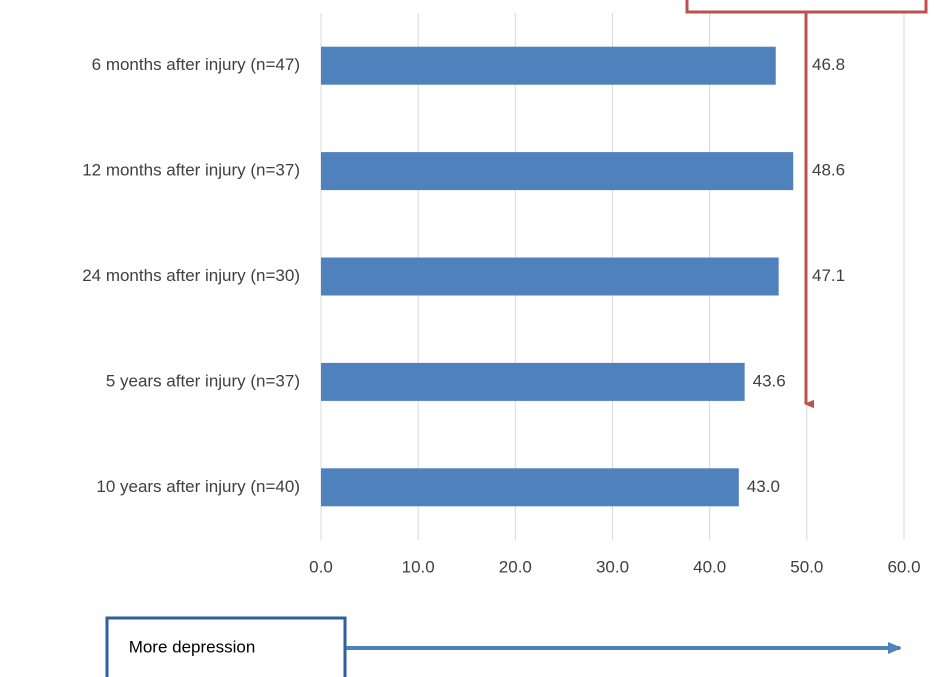 This screenshot has height=677, width=940. Describe the element at coordinates (191, 170) in the screenshot. I see `y-tick-label: 12 months after injury (n=37)` at that location.